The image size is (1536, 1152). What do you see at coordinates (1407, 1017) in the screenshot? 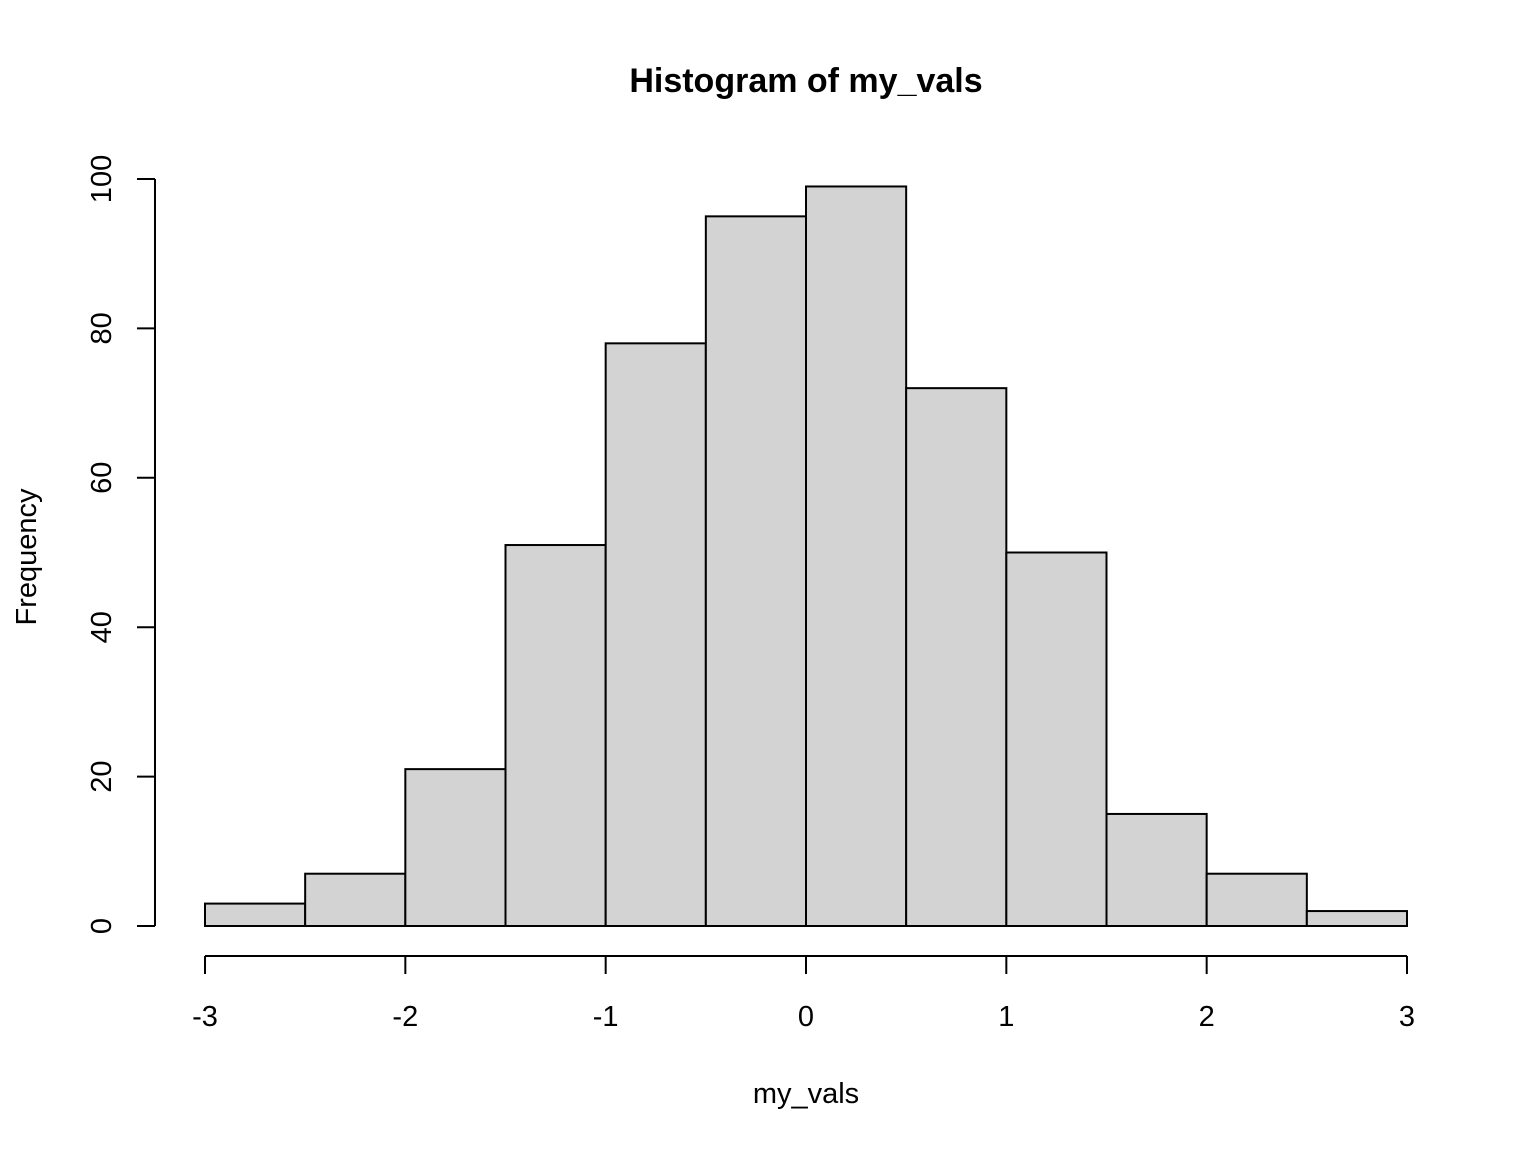
I see `x-tick-label: 3` at bounding box center [1407, 1017].